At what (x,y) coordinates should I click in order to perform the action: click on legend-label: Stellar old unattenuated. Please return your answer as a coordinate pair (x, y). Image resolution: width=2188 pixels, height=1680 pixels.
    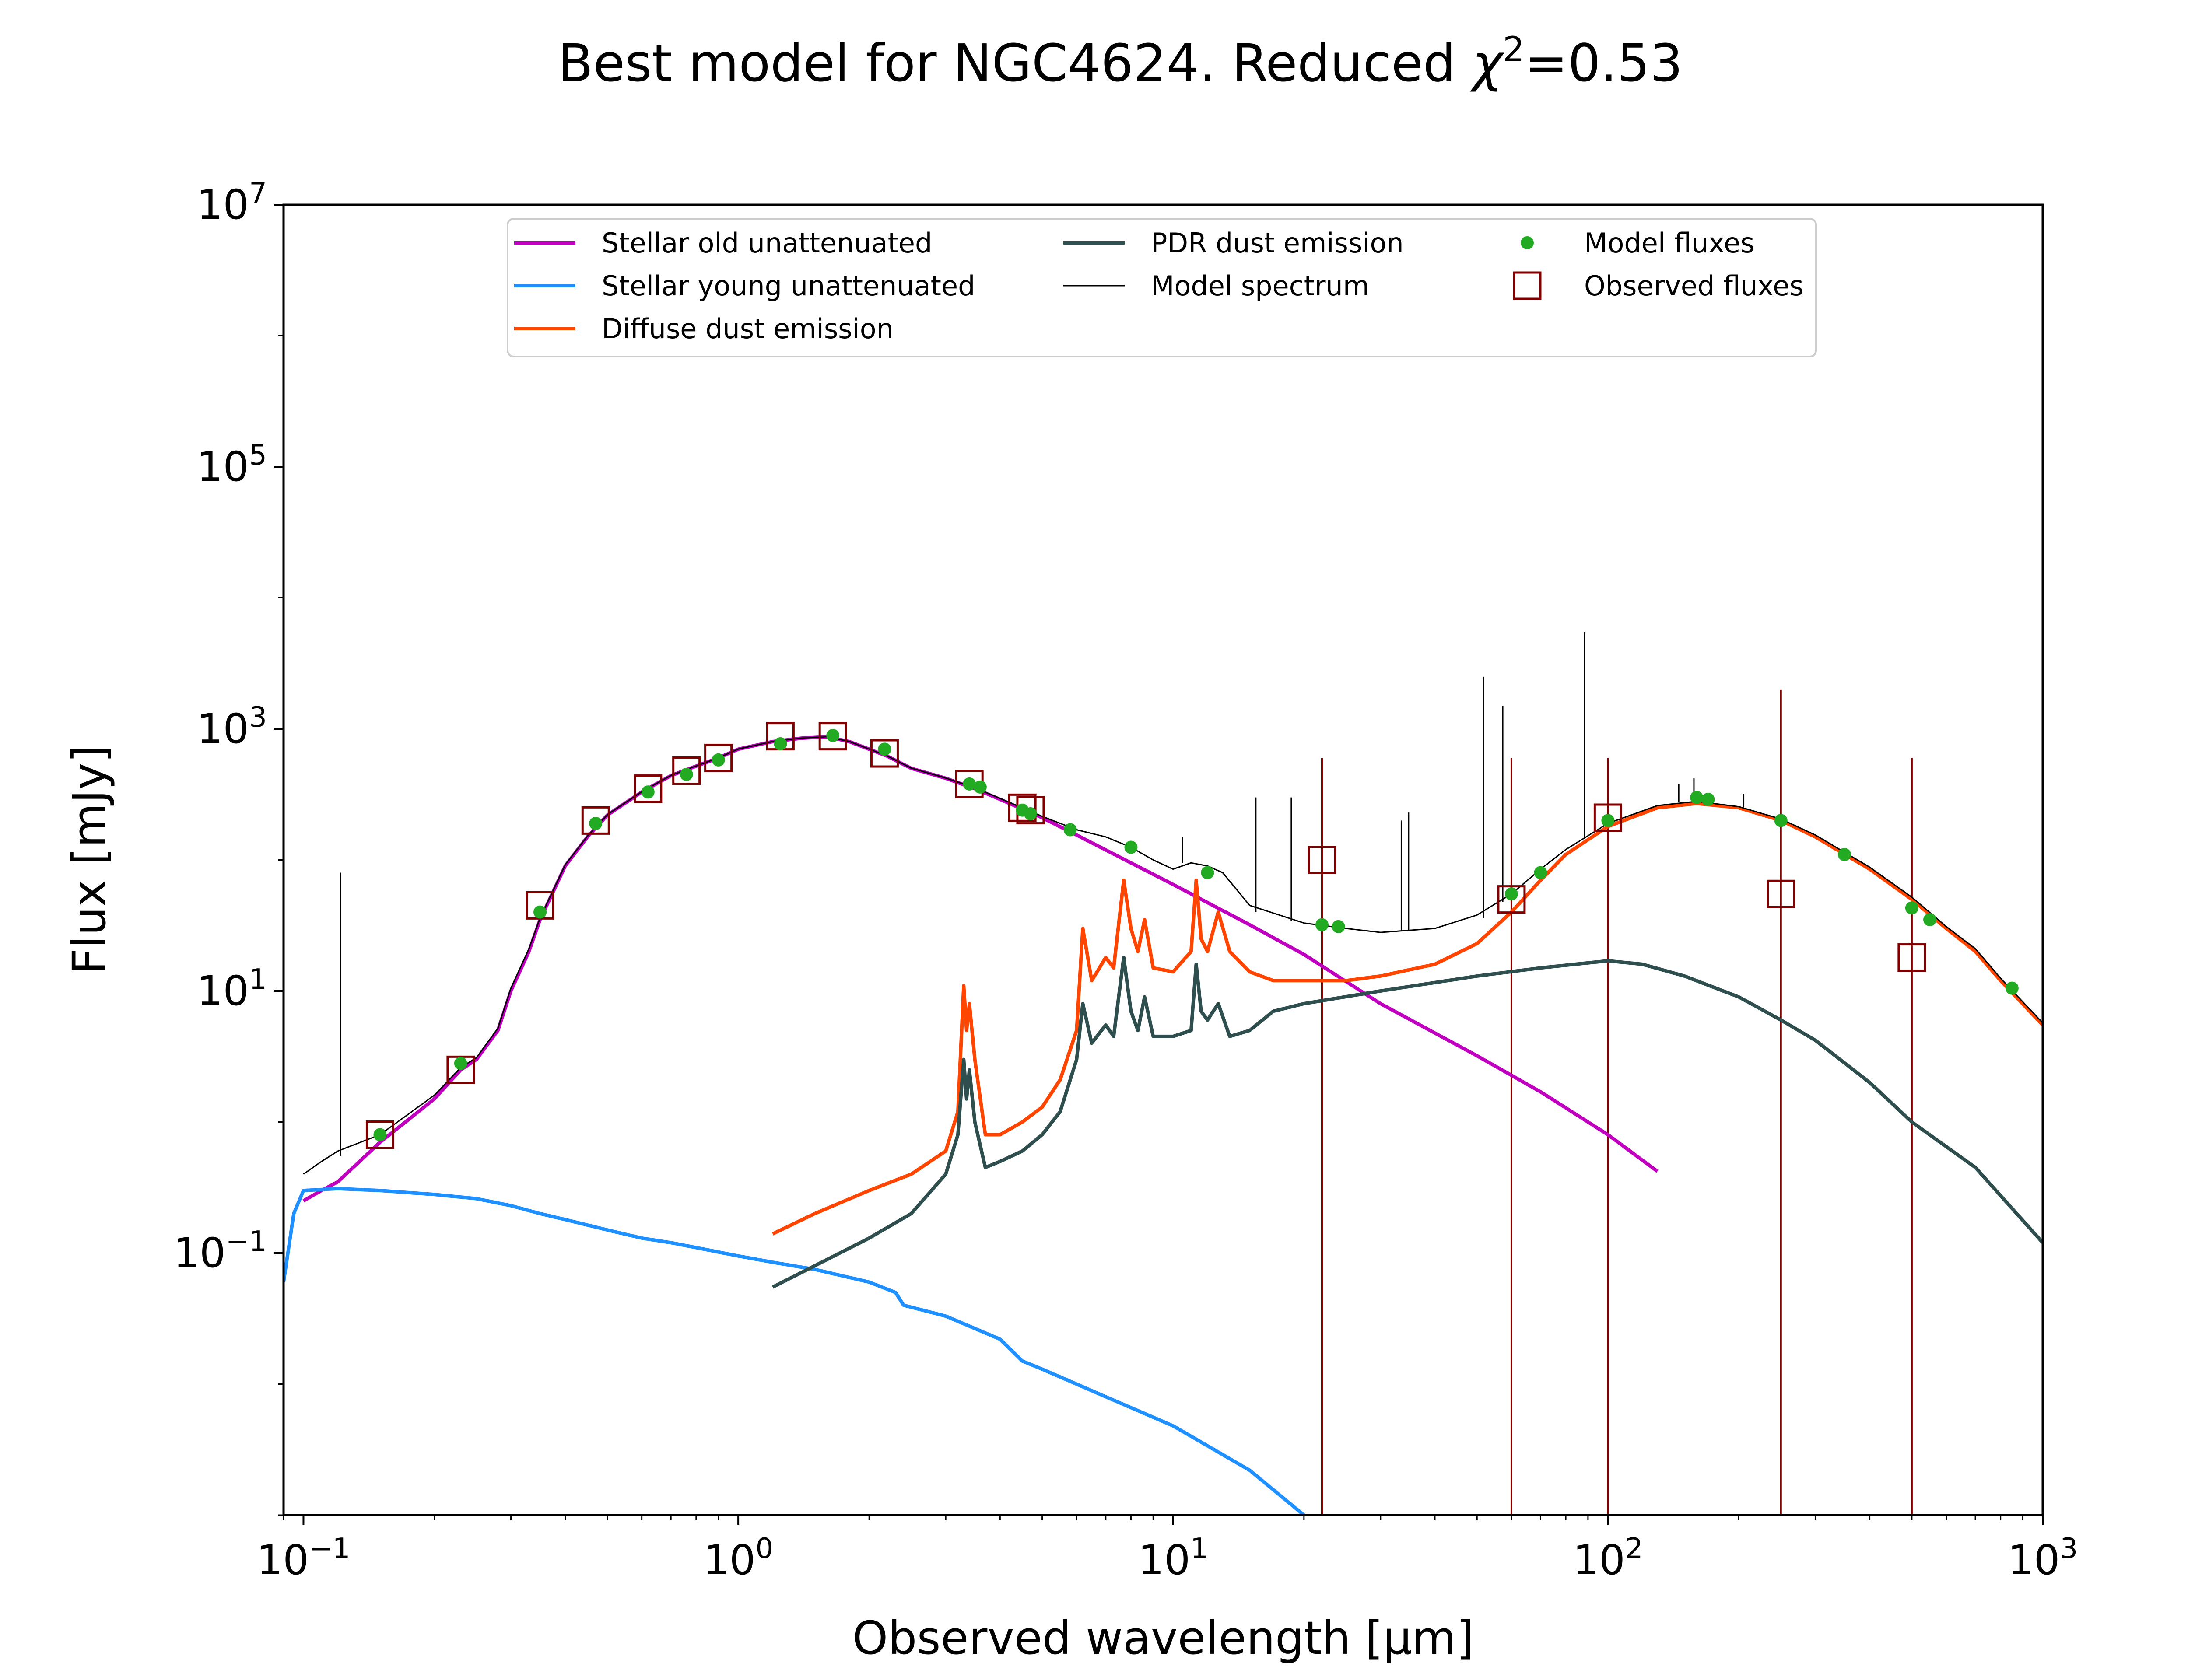
    Looking at the image, I should click on (767, 243).